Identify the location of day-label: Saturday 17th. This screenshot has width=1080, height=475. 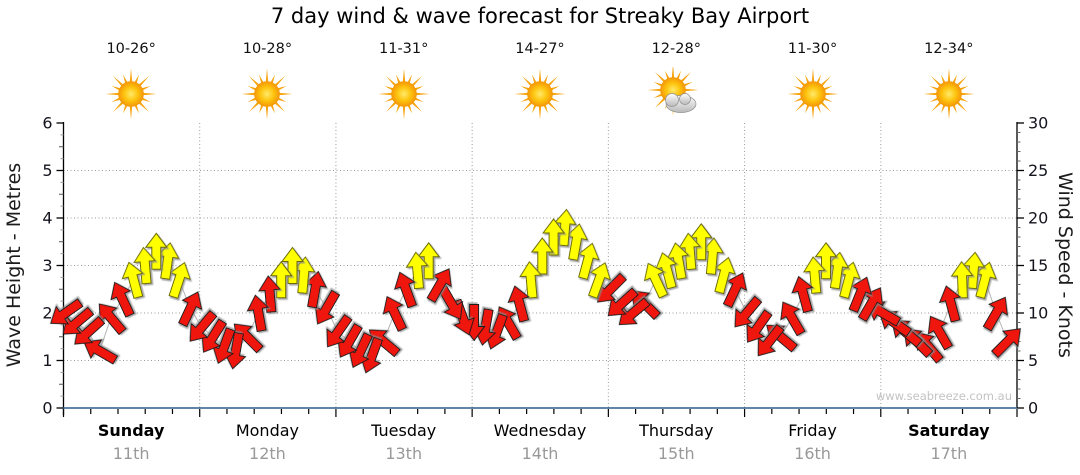
(949, 442).